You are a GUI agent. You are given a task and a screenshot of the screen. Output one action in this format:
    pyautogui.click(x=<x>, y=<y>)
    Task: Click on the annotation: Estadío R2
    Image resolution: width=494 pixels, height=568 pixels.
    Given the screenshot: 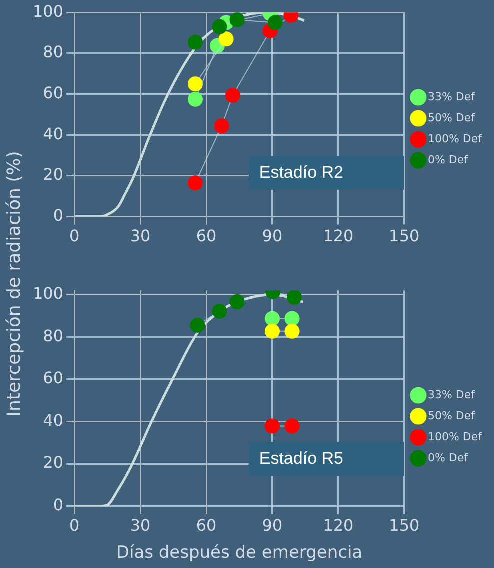 What is the action you would take?
    pyautogui.click(x=301, y=173)
    